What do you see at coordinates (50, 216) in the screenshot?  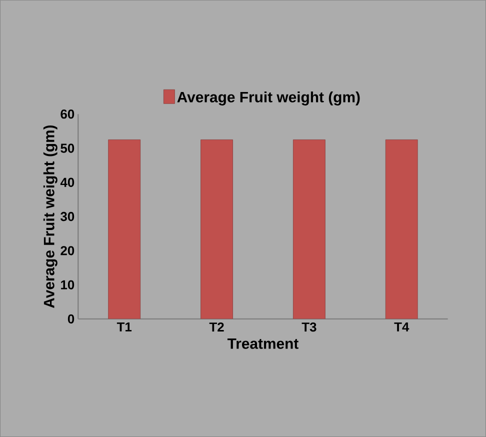 I see `y-axis-title: Average Fruit weight (gm)` at bounding box center [50, 216].